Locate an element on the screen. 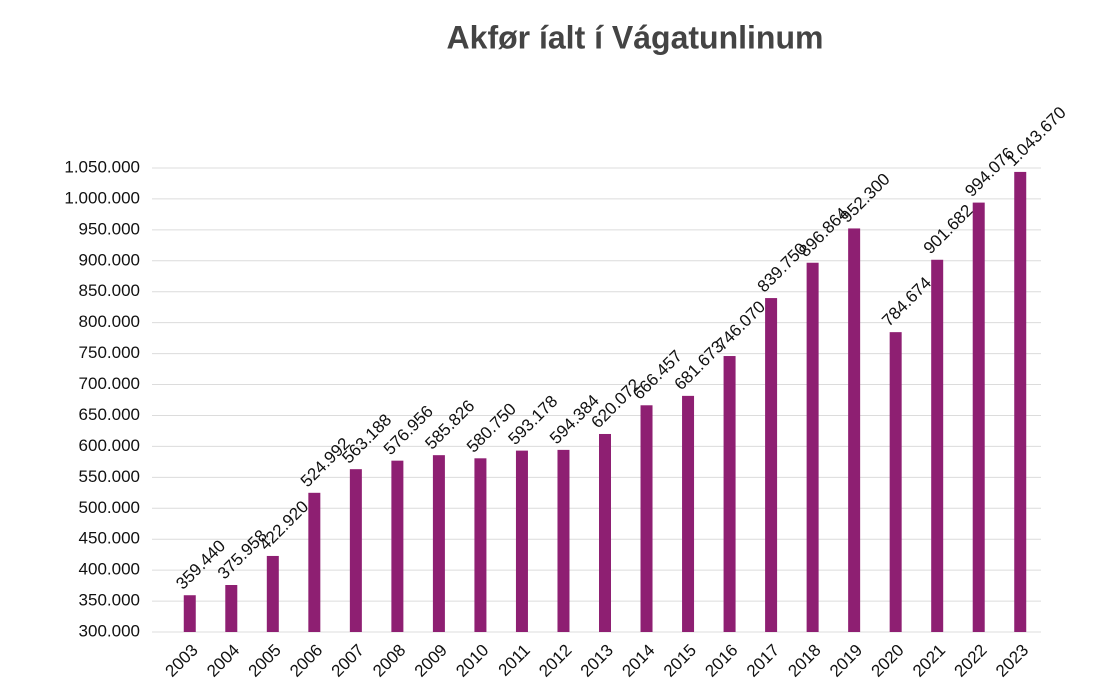  x-tick-label: 2010 is located at coordinates (472, 661).